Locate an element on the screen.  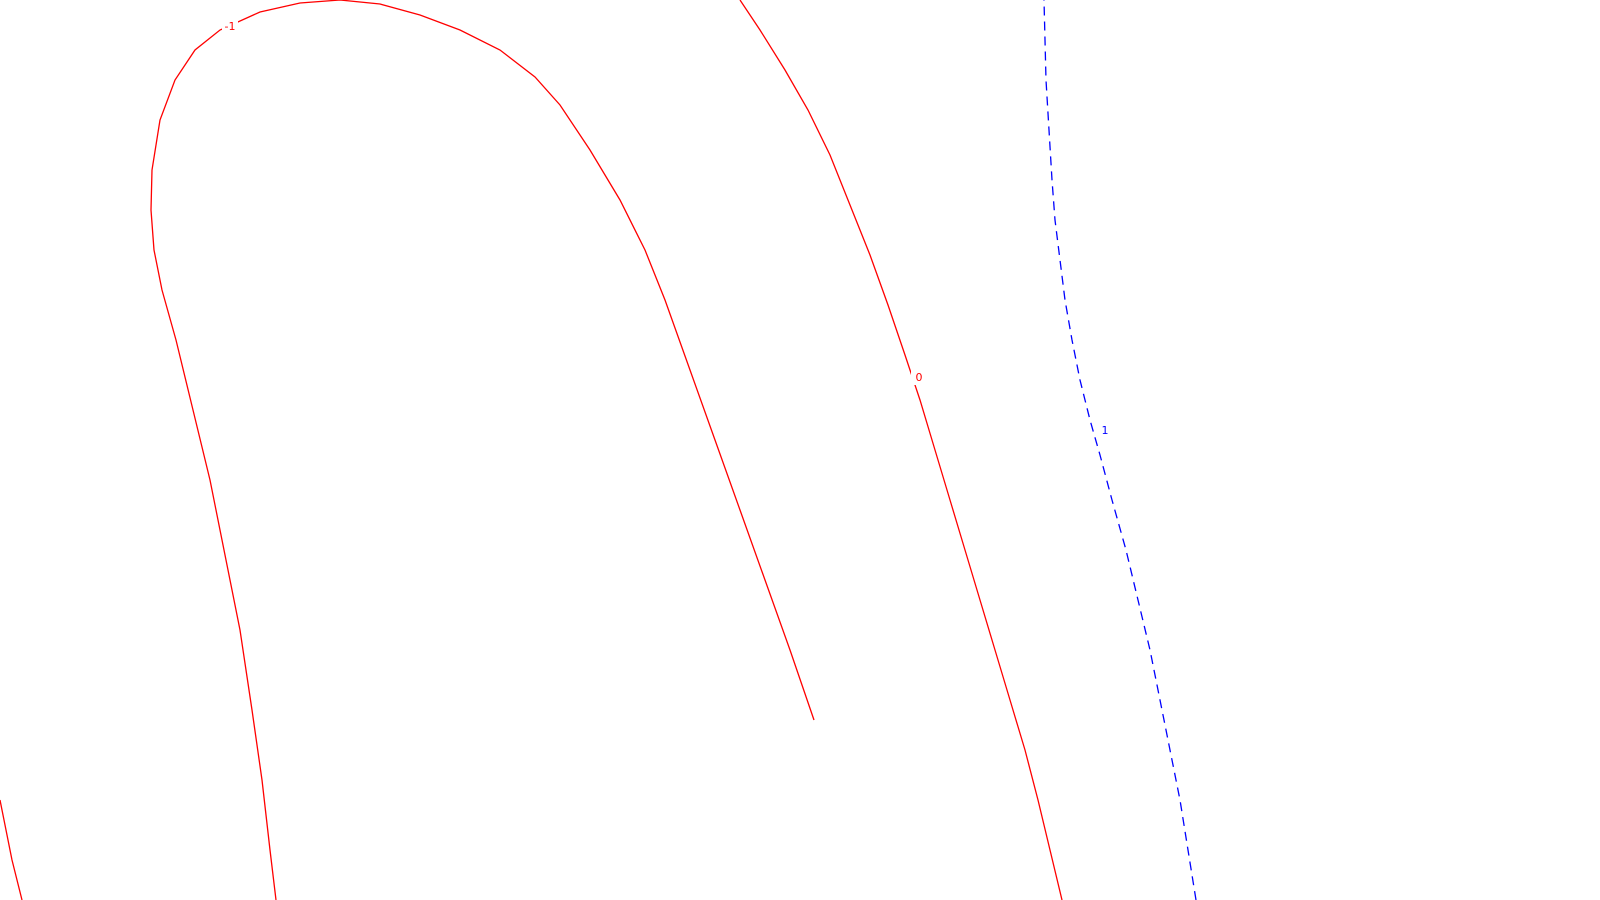
contour-label-0: 0 is located at coordinates (919, 377).